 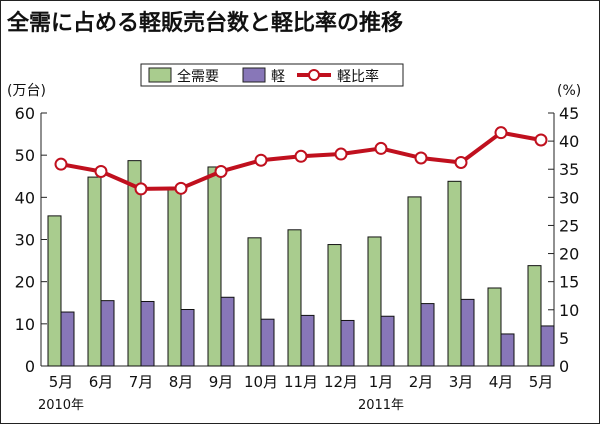 I want to click on legend-swatch-kei, so click(x=254, y=75).